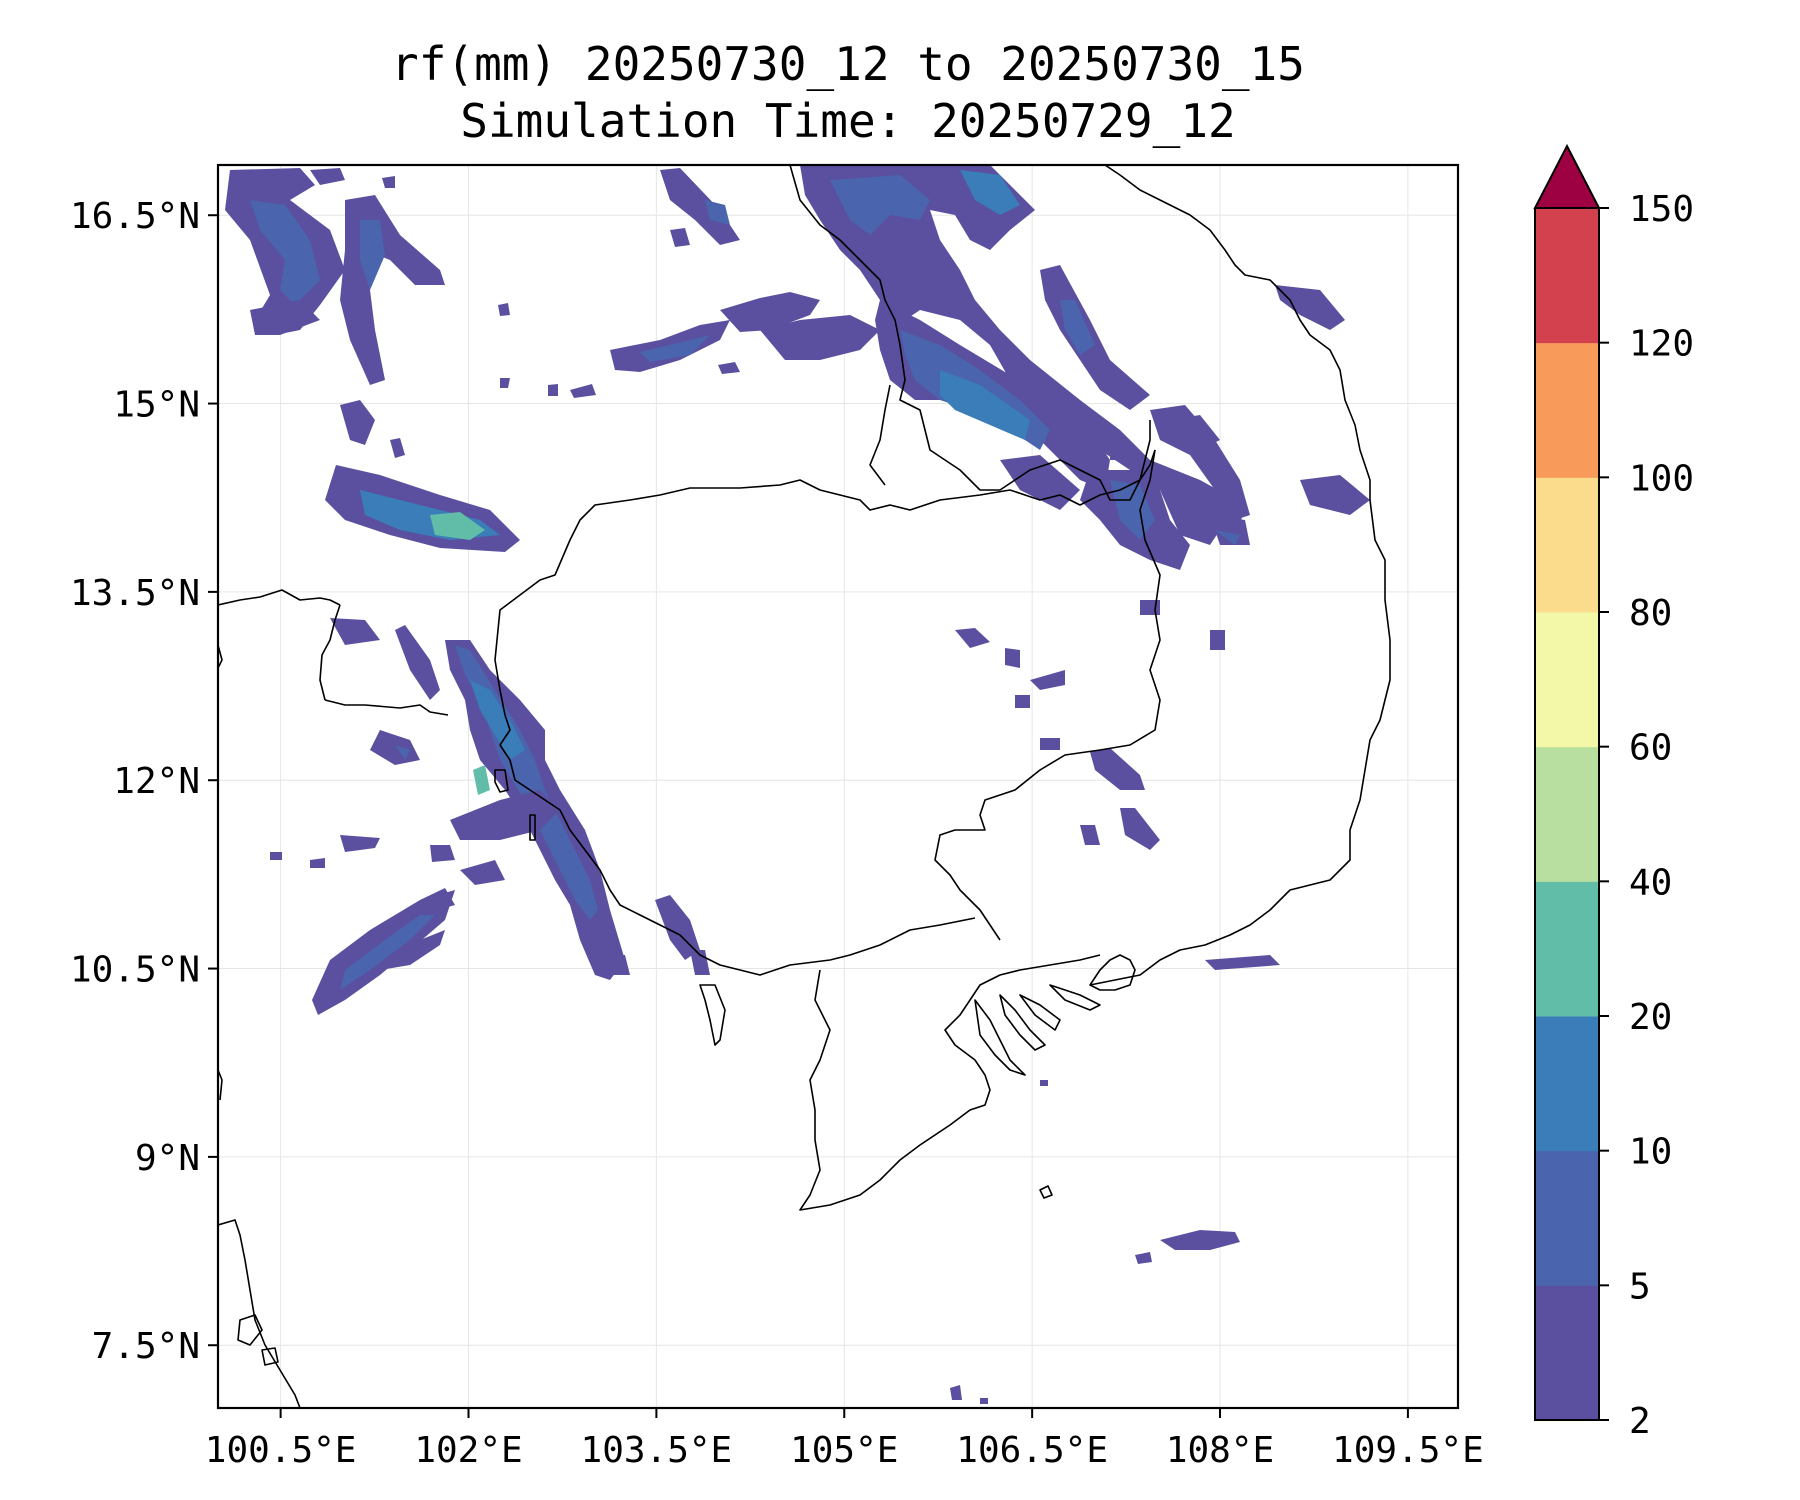  What do you see at coordinates (848, 64) in the screenshot?
I see `map-title-line-1: rf(mm) 20250730_12 to 20250730_15` at bounding box center [848, 64].